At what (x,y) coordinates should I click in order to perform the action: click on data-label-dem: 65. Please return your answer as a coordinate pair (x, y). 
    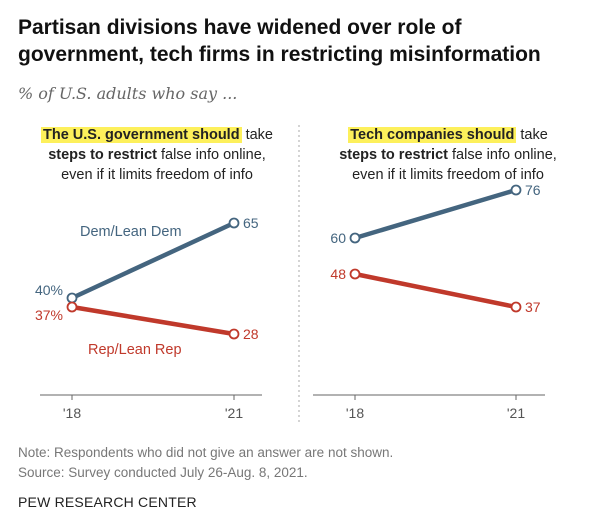
    Looking at the image, I should click on (251, 223).